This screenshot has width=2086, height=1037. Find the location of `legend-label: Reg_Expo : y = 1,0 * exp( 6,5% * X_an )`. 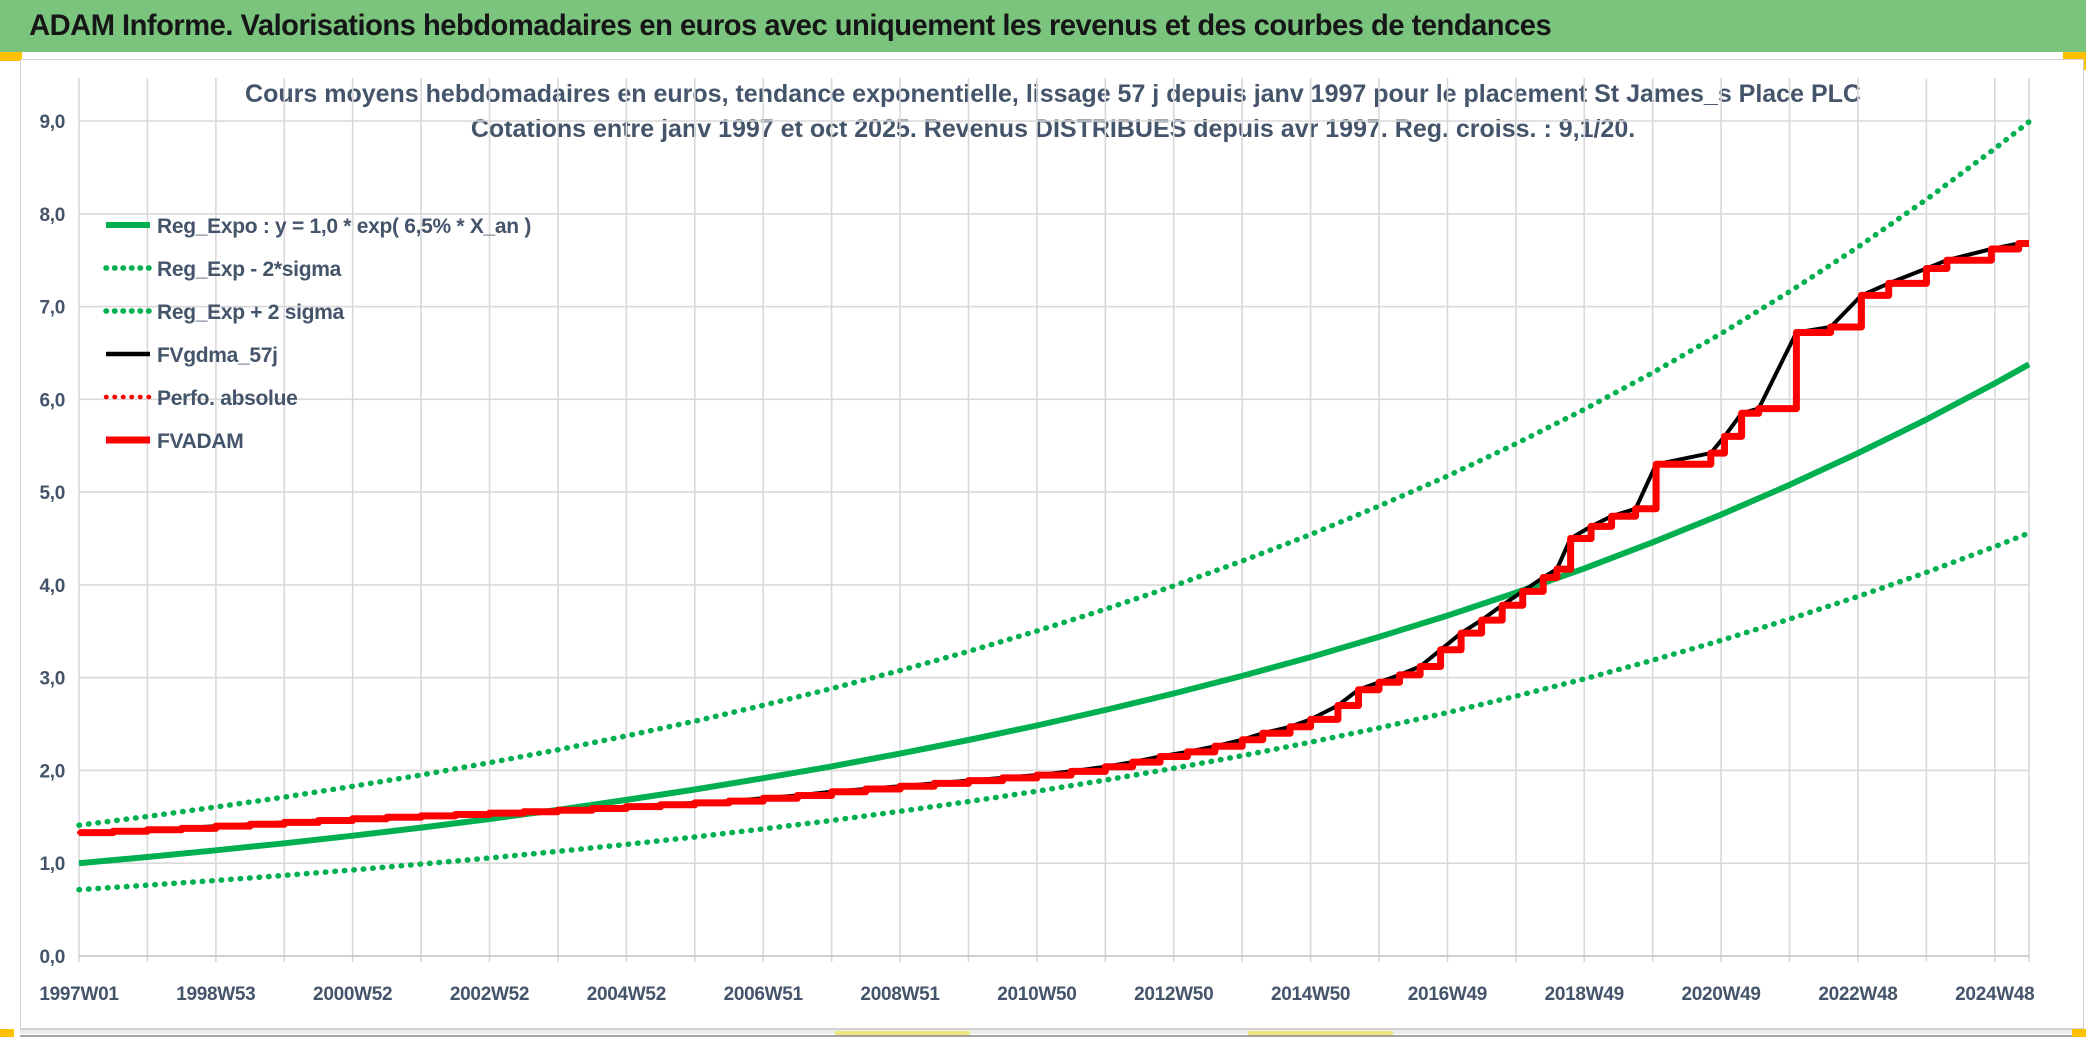

legend-label: Reg_Expo : y = 1,0 * exp( 6,5% * X_an ) is located at coordinates (344, 226).